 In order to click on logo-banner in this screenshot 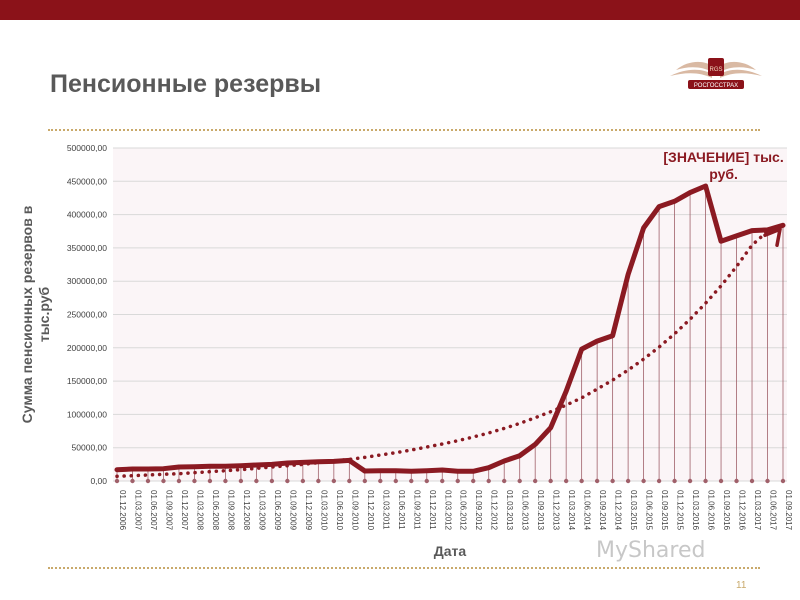, I will do `click(716, 84)`.